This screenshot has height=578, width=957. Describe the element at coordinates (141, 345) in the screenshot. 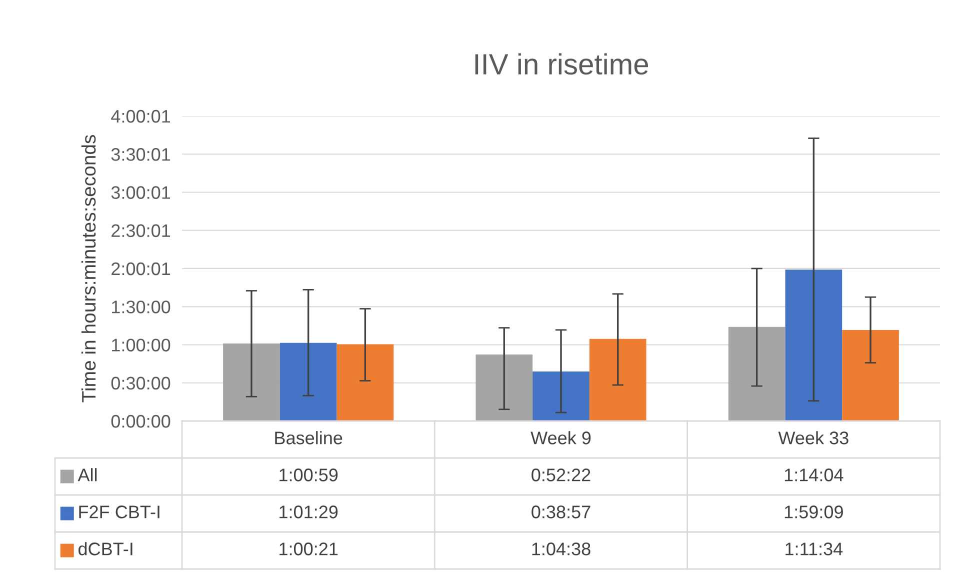

I see `y-tick-label: 1:00:00` at that location.